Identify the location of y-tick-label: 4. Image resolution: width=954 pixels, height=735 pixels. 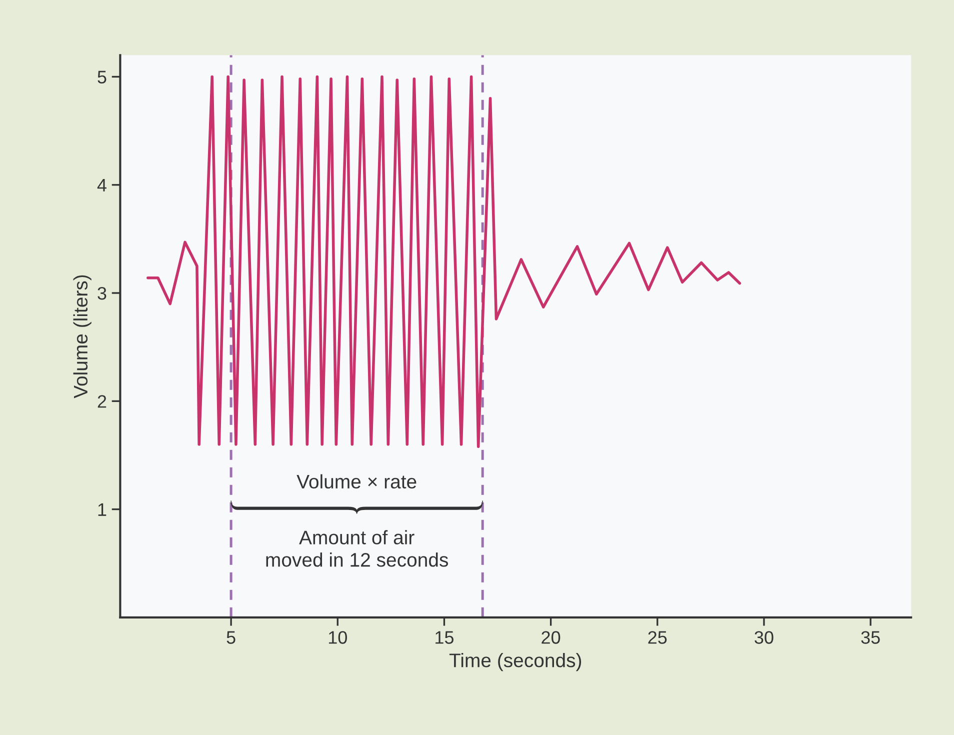
(101, 185).